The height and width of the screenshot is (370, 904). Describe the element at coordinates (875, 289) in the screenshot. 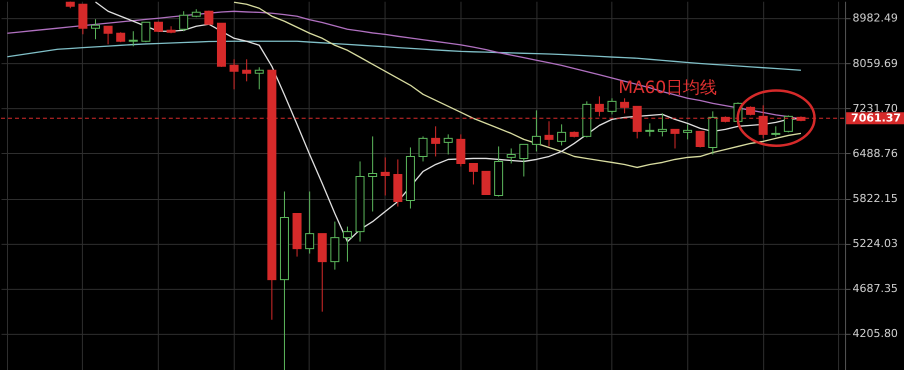

I see `y-tick-label: 4687.35` at that location.